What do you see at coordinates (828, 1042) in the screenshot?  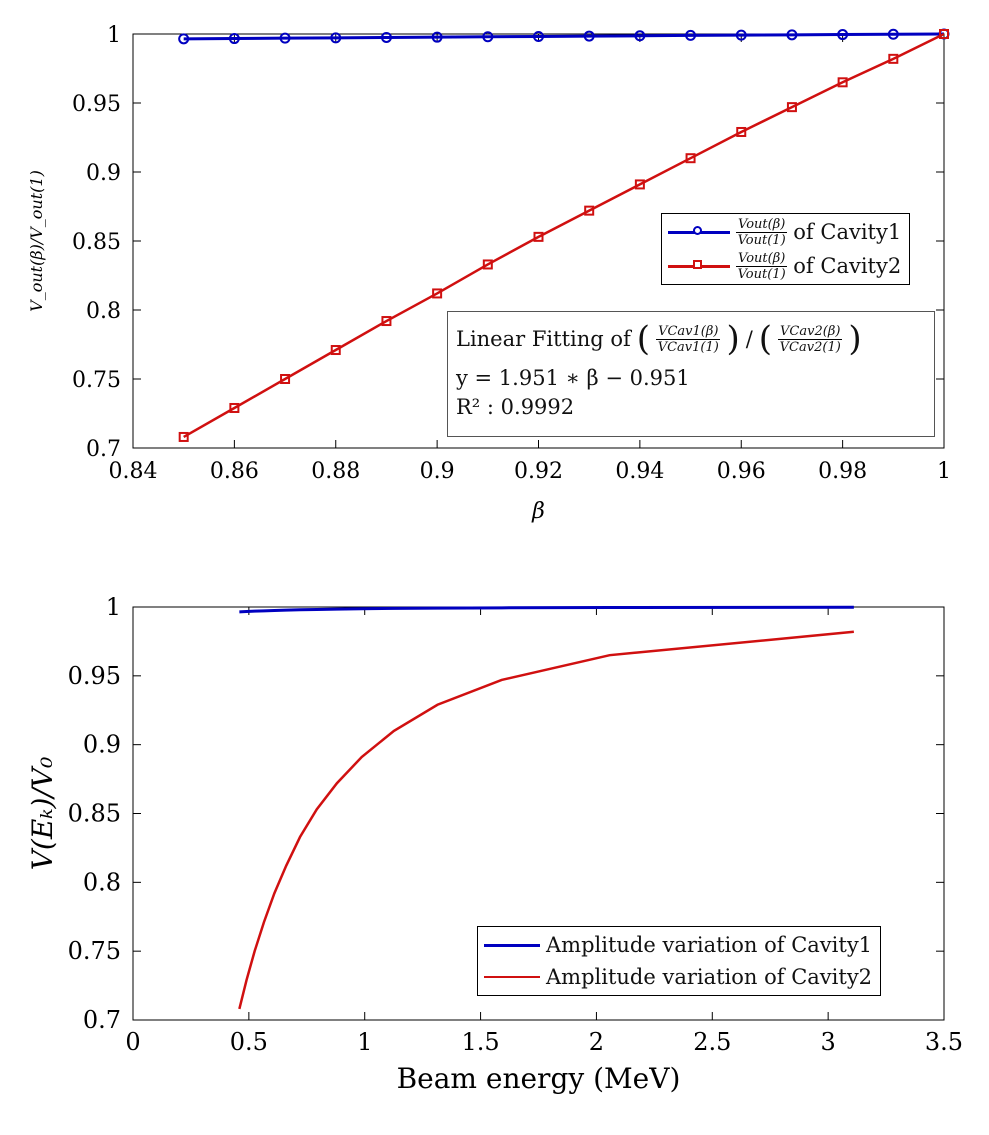 I see `x-tick-label: 3` at bounding box center [828, 1042].